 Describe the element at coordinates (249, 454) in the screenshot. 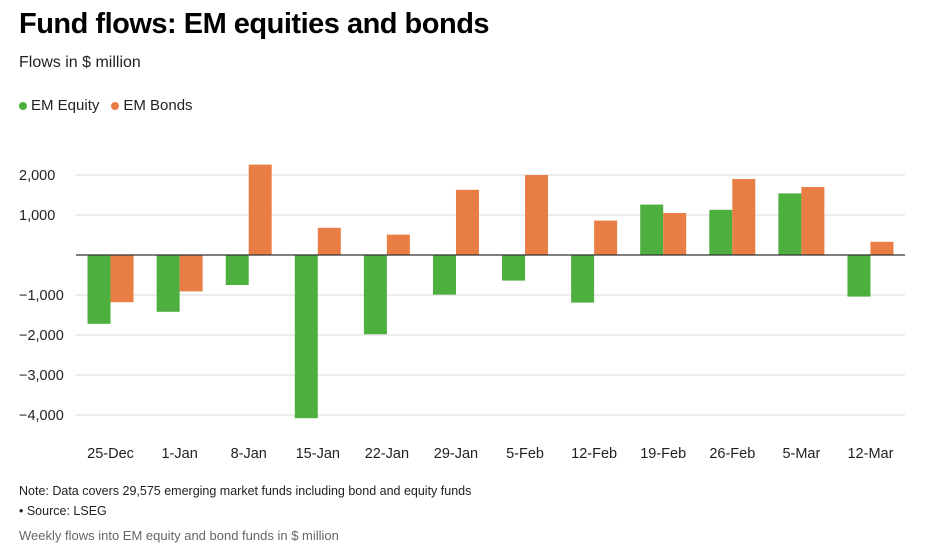

I see `x-tick-label: 8-Jan` at that location.